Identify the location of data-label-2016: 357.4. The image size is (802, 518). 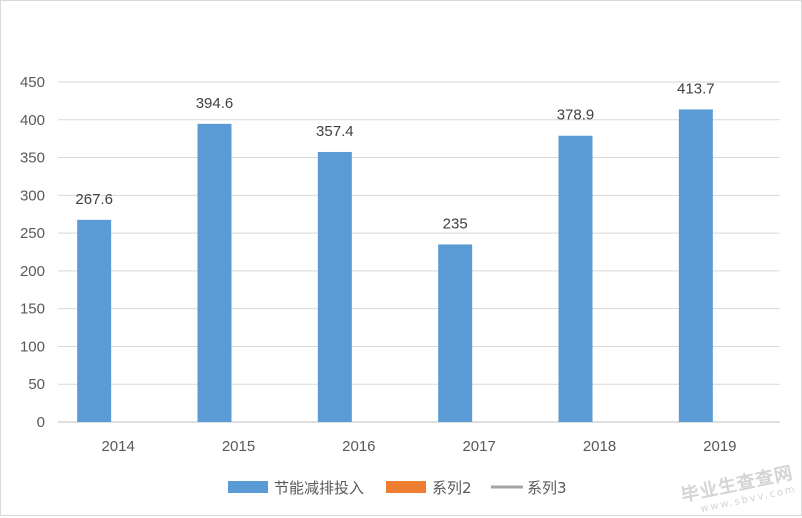
(335, 131).